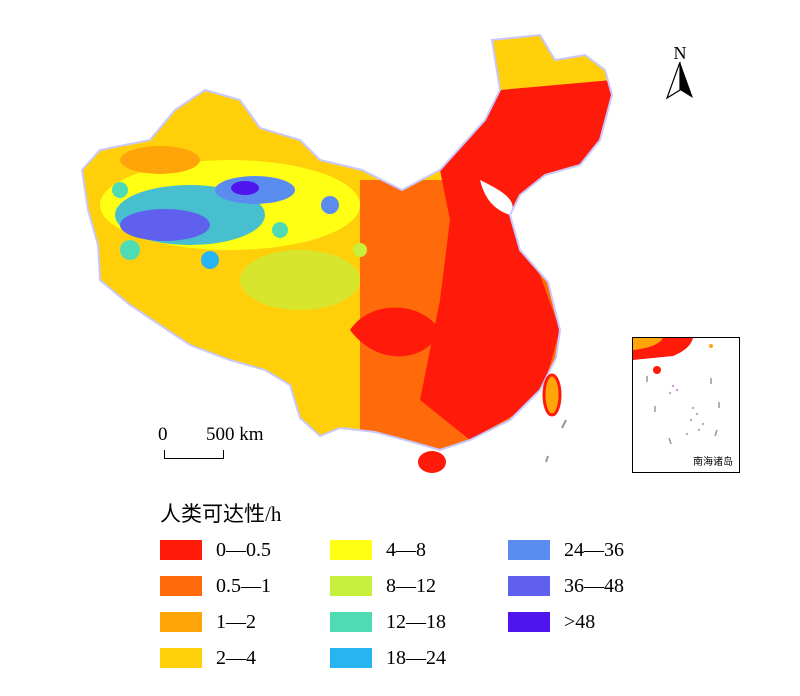 This screenshot has width=800, height=696. Describe the element at coordinates (680, 53) in the screenshot. I see `north-arrow-letter: N` at that location.